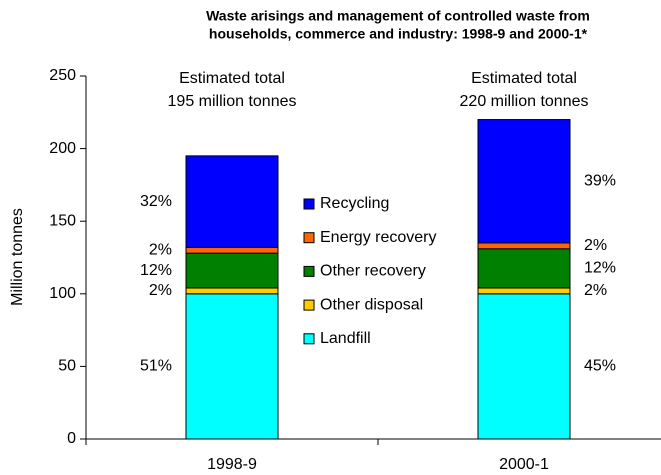 The width and height of the screenshot is (661, 475). I want to click on y-tick-label: 100, so click(62, 293).